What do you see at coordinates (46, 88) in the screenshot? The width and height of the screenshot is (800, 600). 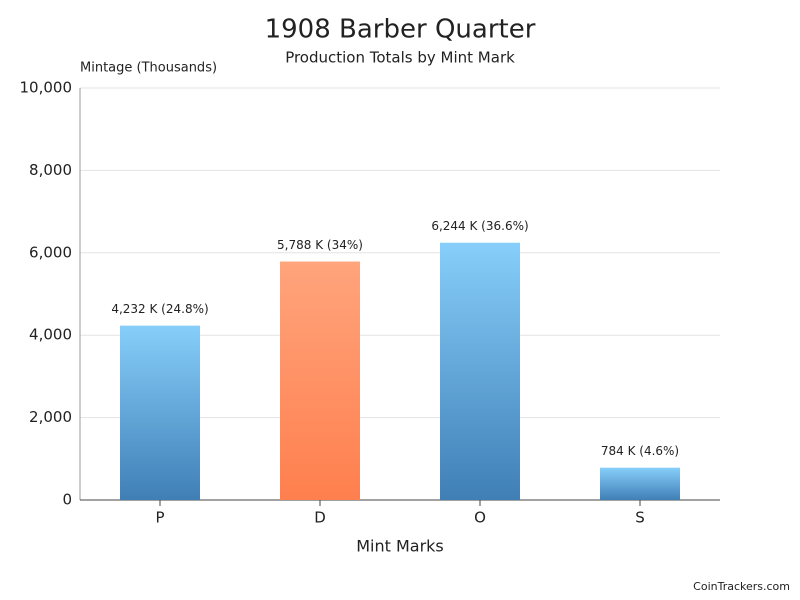 I see `y-tick-label: 10,000` at bounding box center [46, 88].